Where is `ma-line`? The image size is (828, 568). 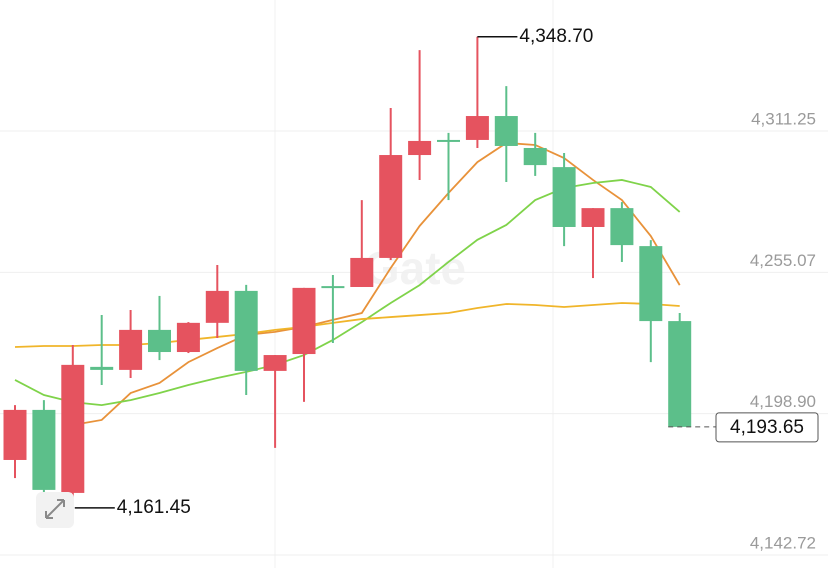
ma-line is located at coordinates (347, 325).